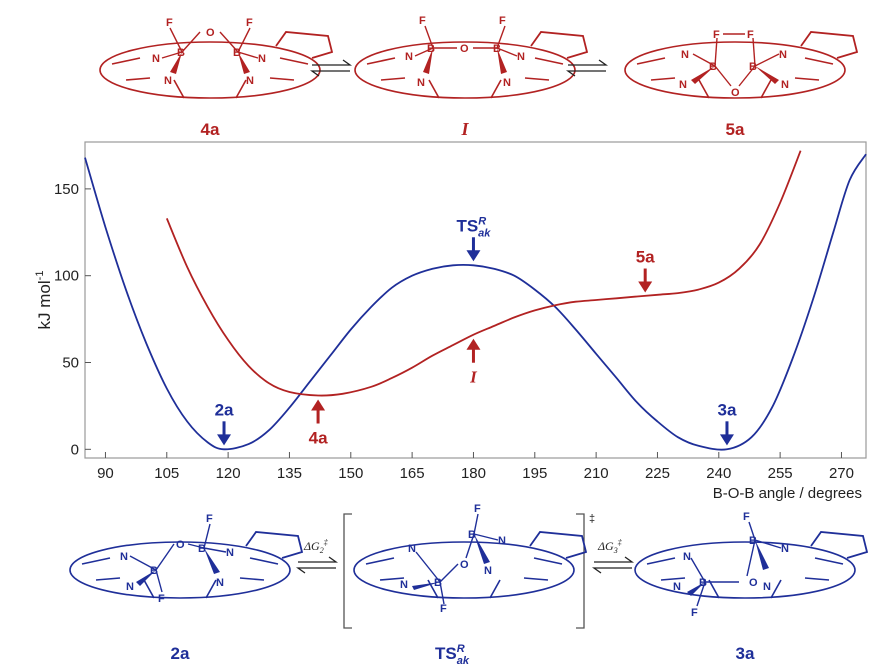 The height and width of the screenshot is (668, 872). What do you see at coordinates (610, 546) in the screenshot?
I see `delta-g3: ΔG3‡` at bounding box center [610, 546].